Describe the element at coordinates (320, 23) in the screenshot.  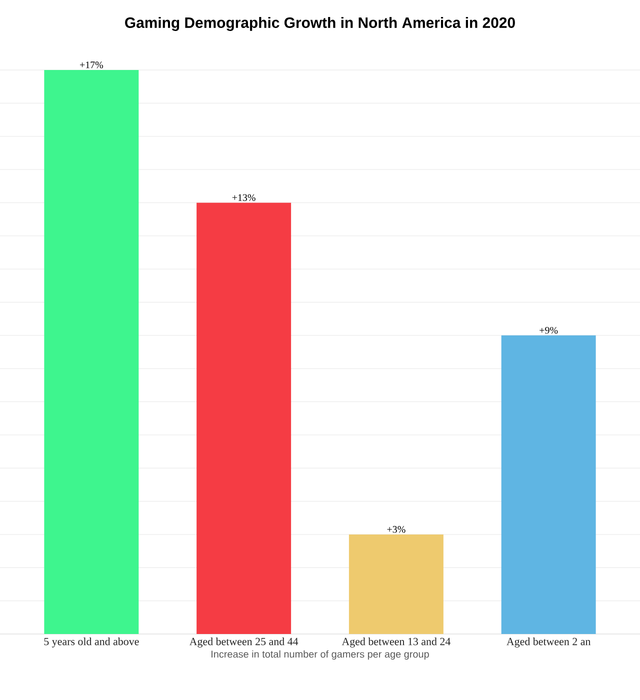
I see `chart-title: Gaming Demographic Growth in North America in 2020` at that location.